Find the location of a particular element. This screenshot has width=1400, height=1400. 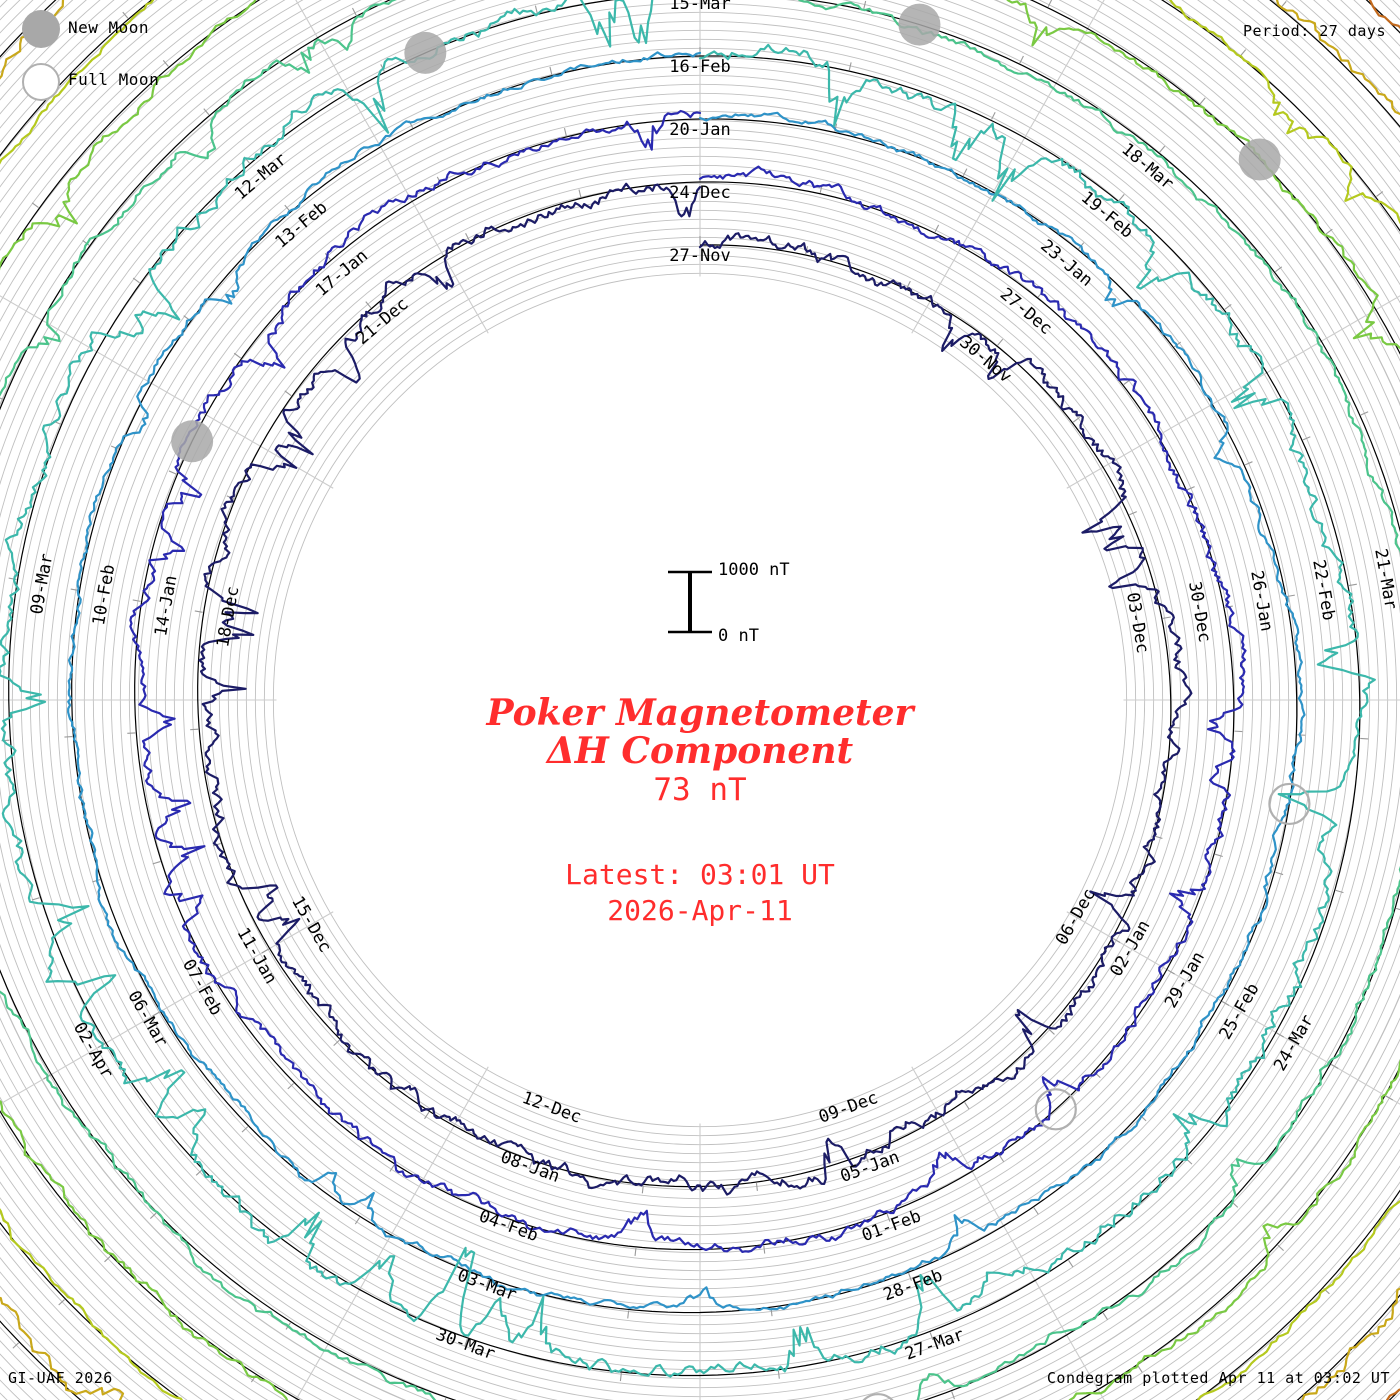

date-label: 23-Jan is located at coordinates (1066, 263).